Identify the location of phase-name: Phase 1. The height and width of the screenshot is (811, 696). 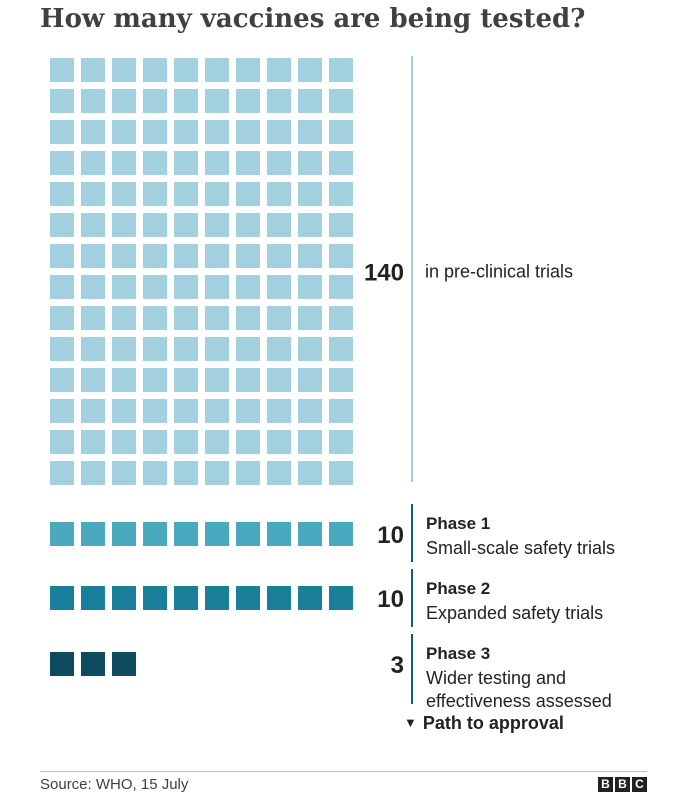
(458, 523).